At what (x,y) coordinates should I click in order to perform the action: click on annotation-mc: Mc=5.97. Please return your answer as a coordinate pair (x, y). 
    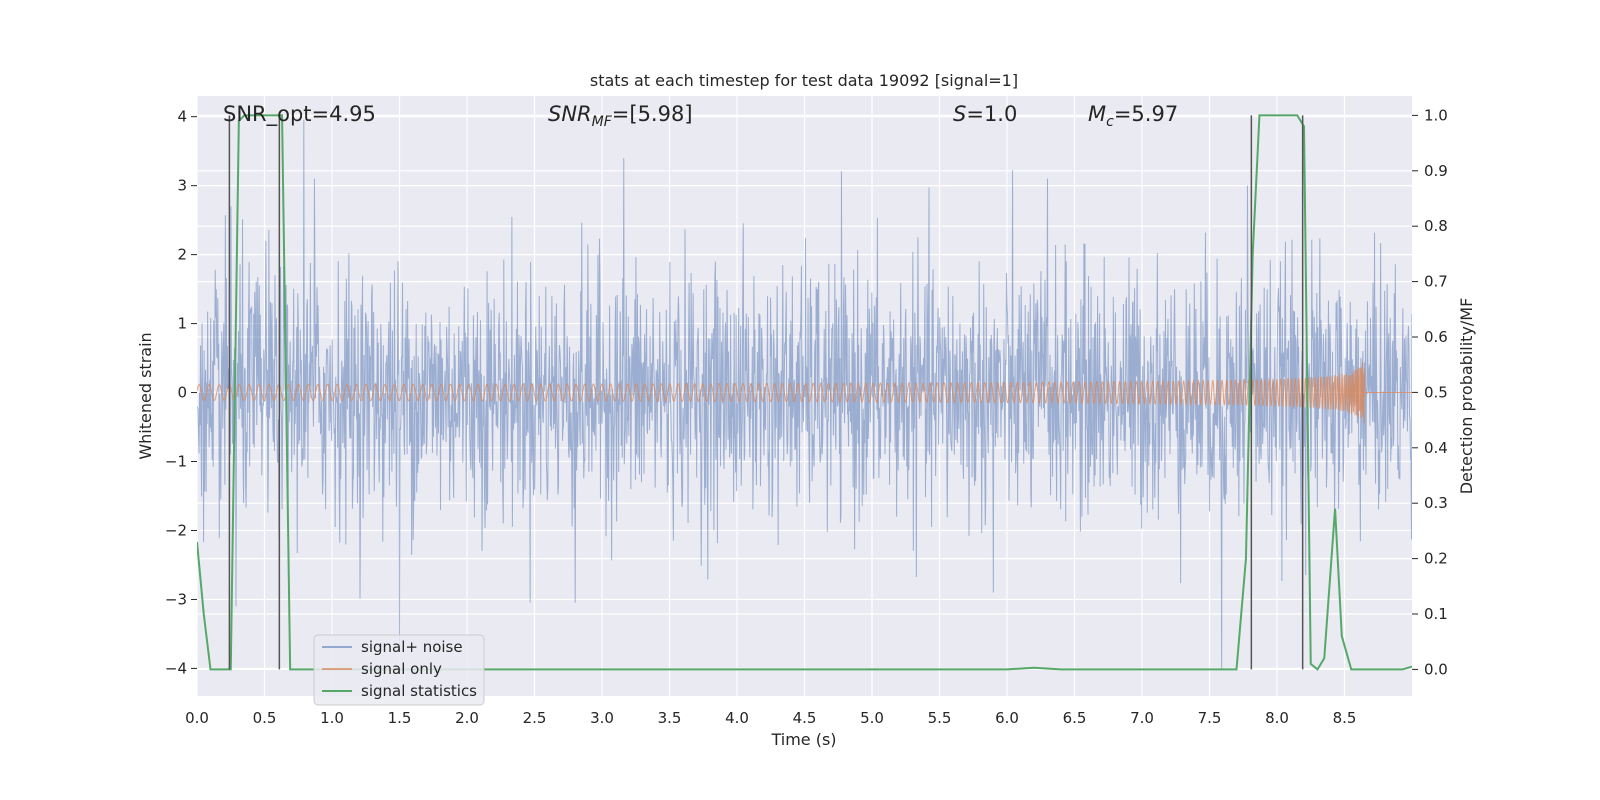
    Looking at the image, I should click on (1133, 116).